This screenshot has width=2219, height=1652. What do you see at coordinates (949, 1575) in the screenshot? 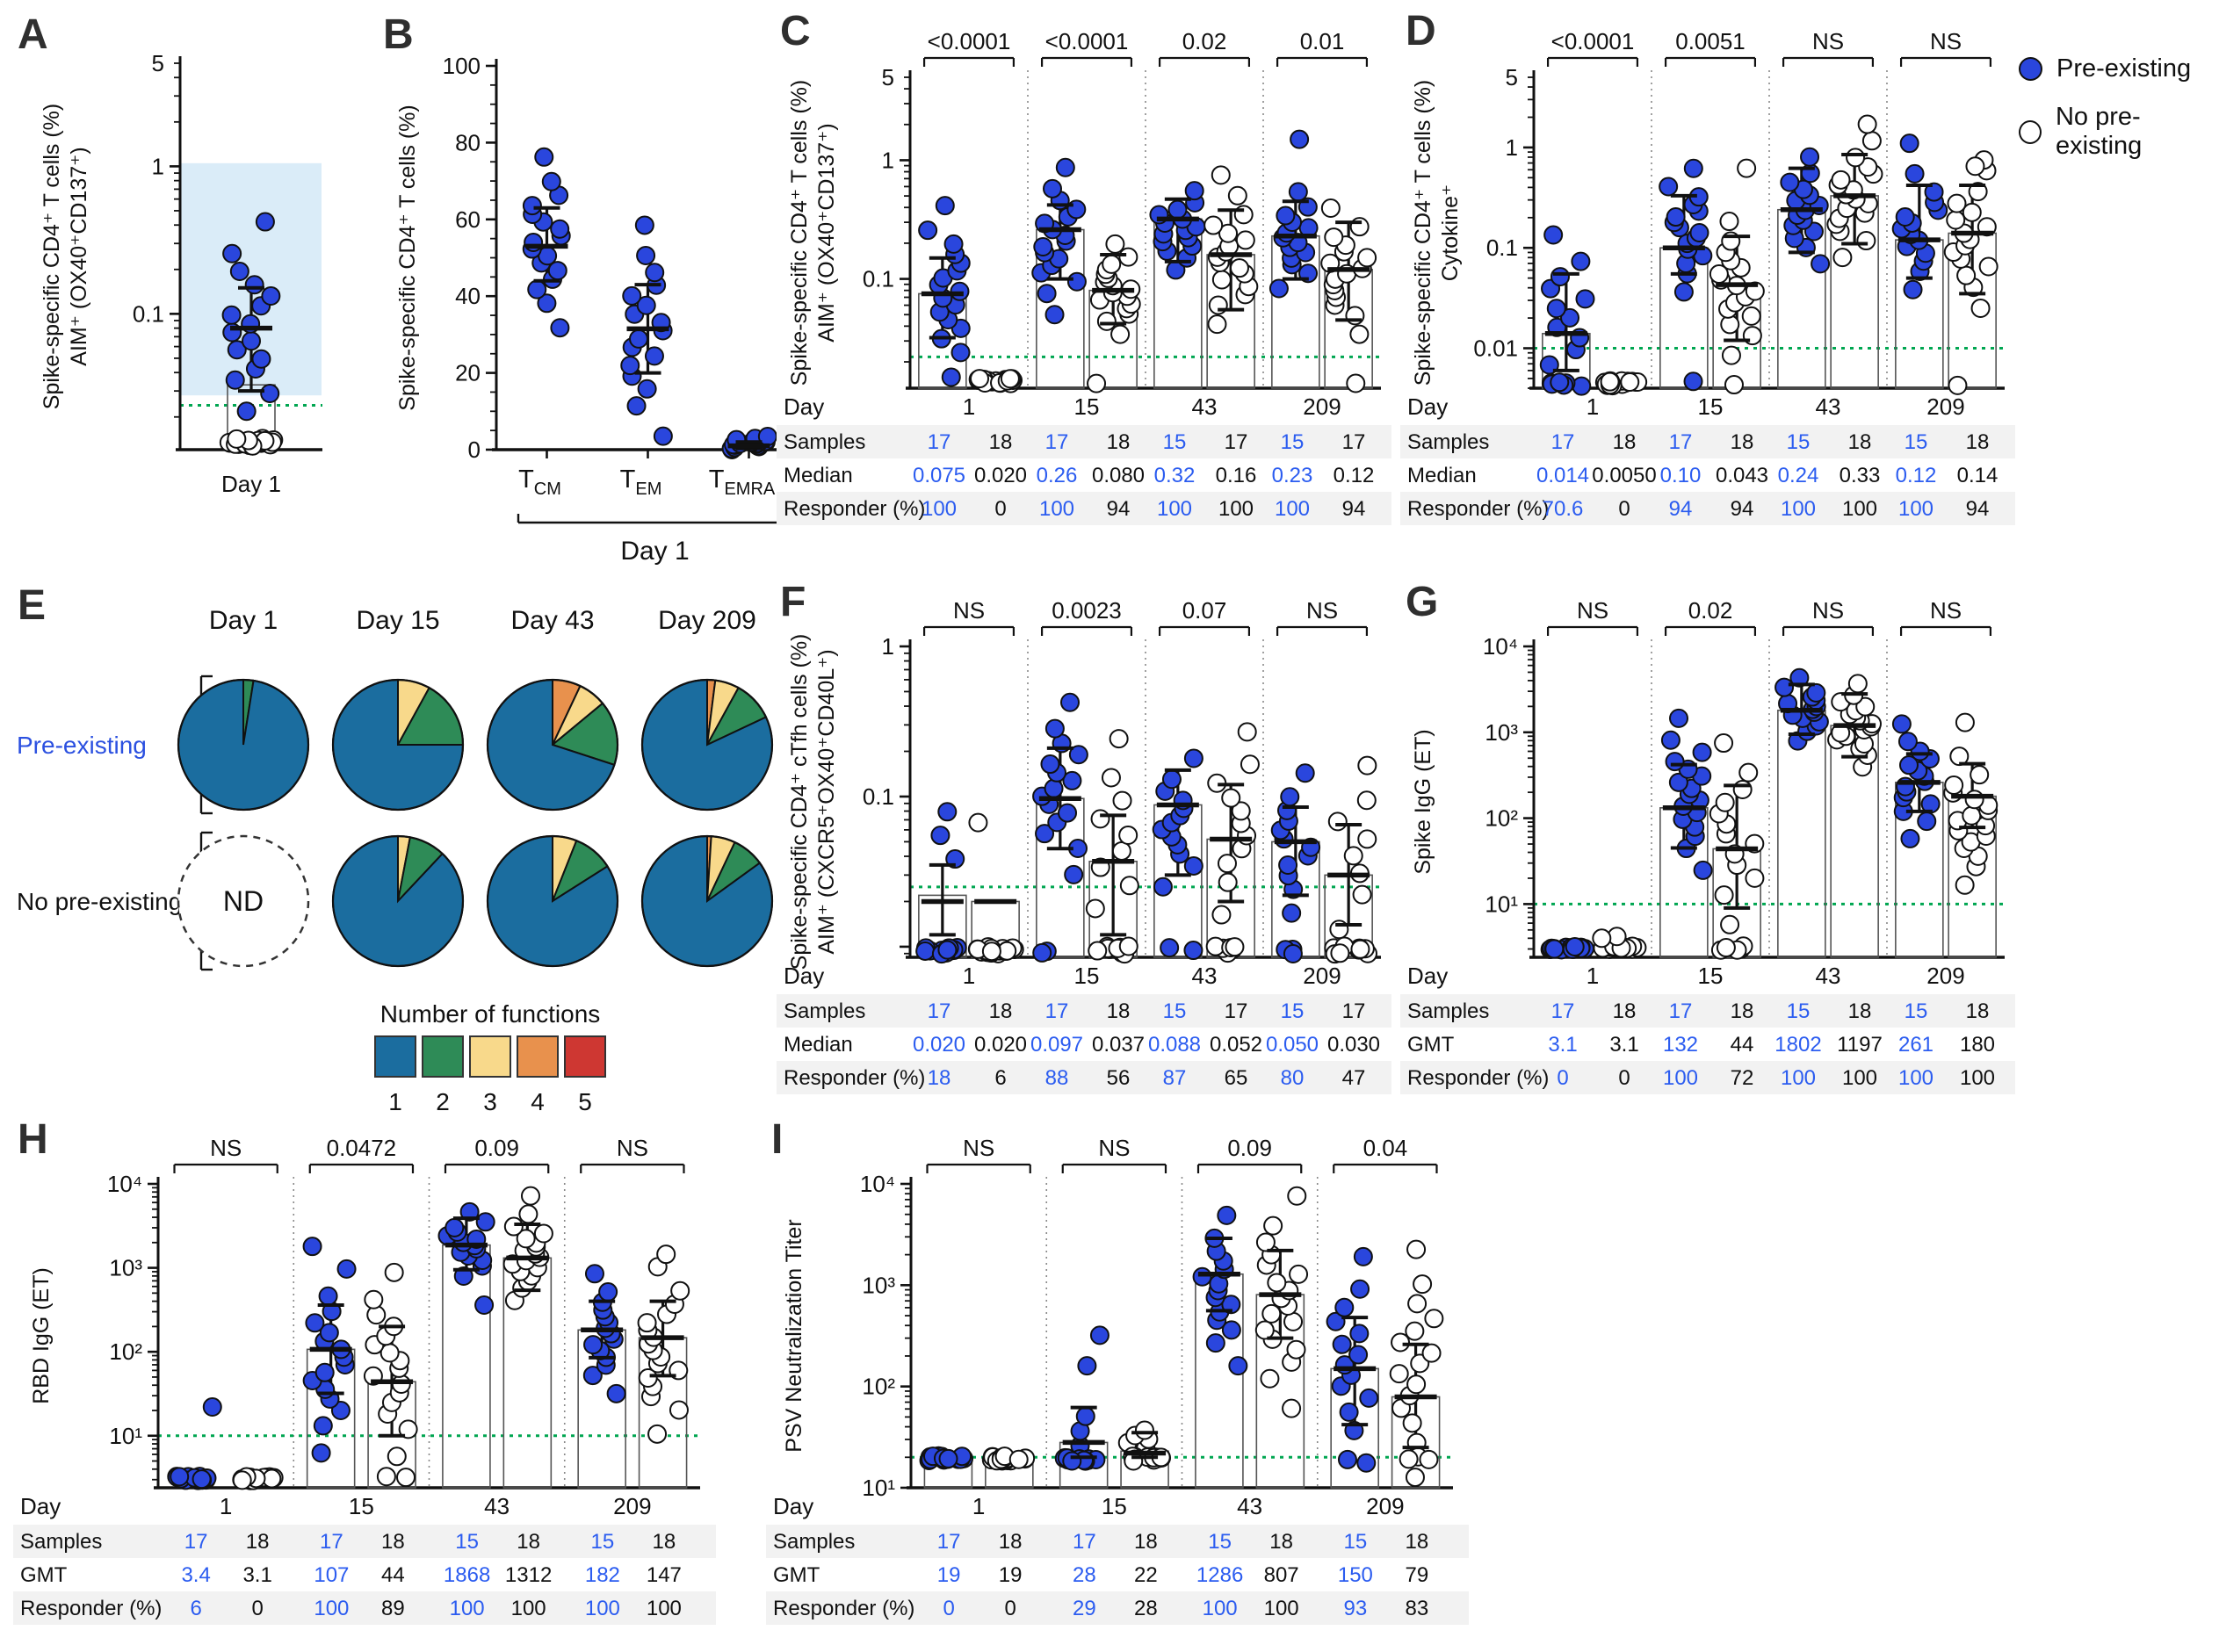
I see `table-value-pre: 19` at bounding box center [949, 1575].